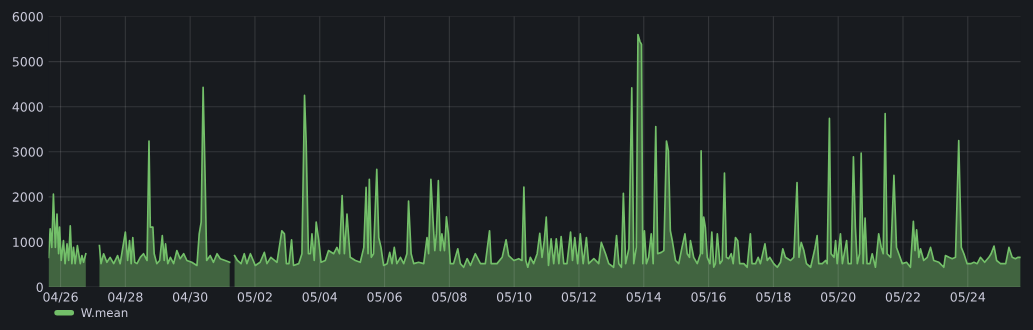 The height and width of the screenshot is (330, 1033). Describe the element at coordinates (27, 197) in the screenshot. I see `y-tick-label: 2000` at that location.